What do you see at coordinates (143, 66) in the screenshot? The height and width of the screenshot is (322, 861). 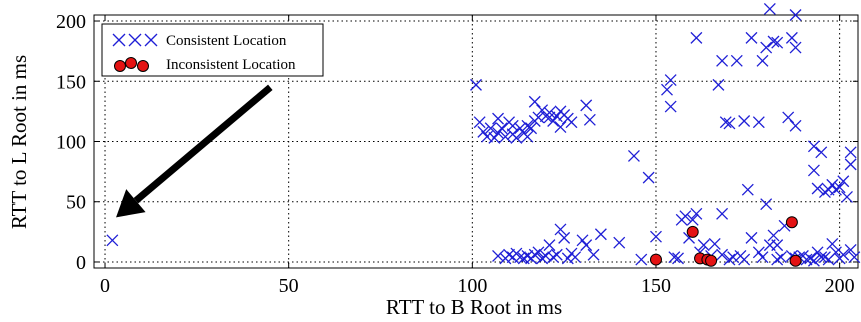 I see `legend-o-mark` at bounding box center [143, 66].